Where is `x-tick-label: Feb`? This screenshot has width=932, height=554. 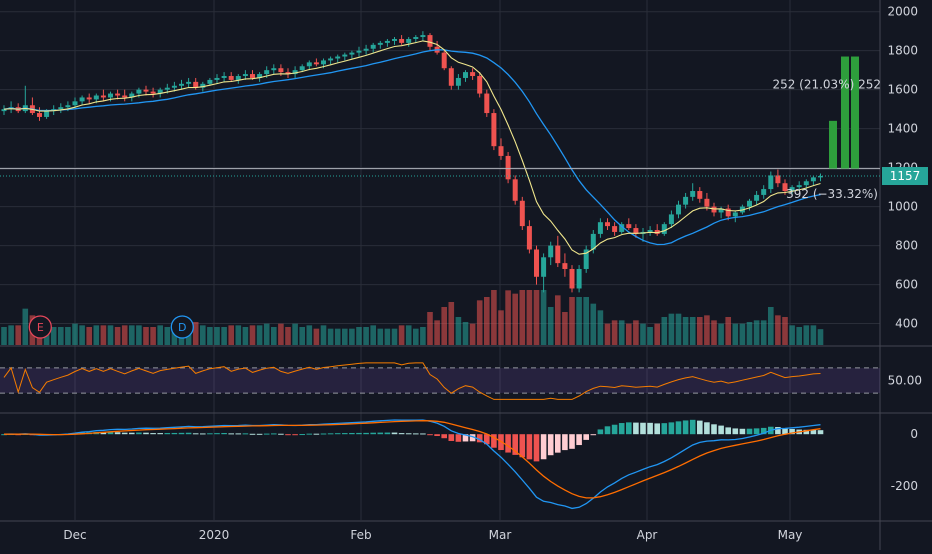
x-tick-label: Feb is located at coordinates (360, 535).